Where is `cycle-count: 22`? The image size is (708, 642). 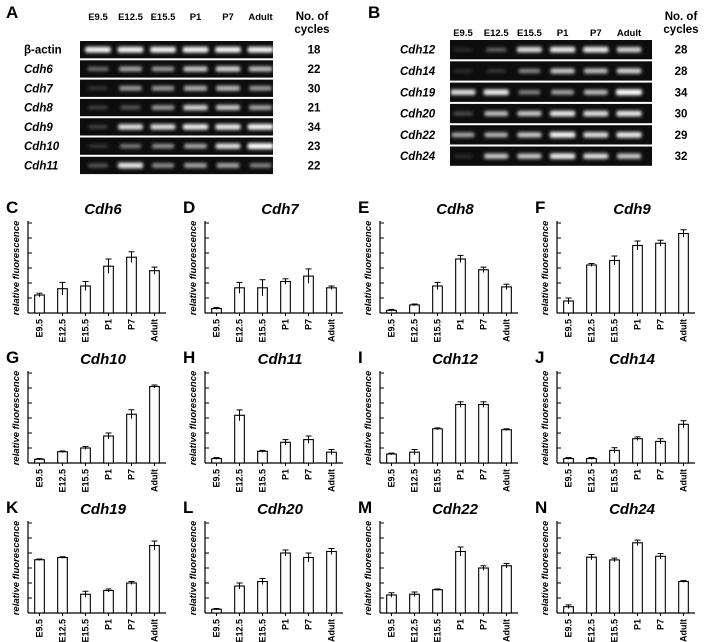
cycle-count: 22 is located at coordinates (314, 70).